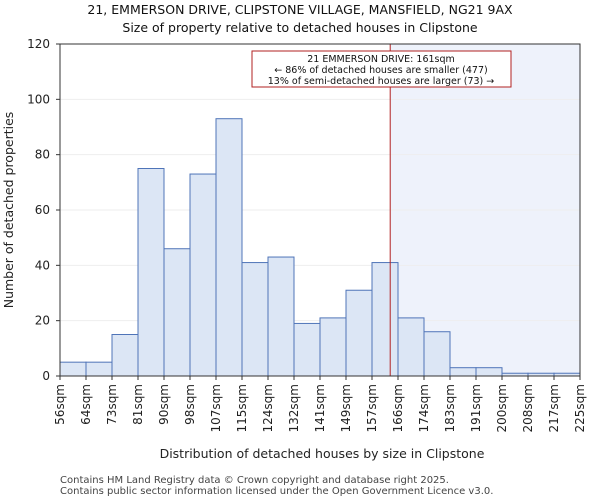 This screenshot has width=600, height=500. What do you see at coordinates (138, 404) in the screenshot?
I see `x-tick-label-81sqm: 81sqm` at bounding box center [138, 404].